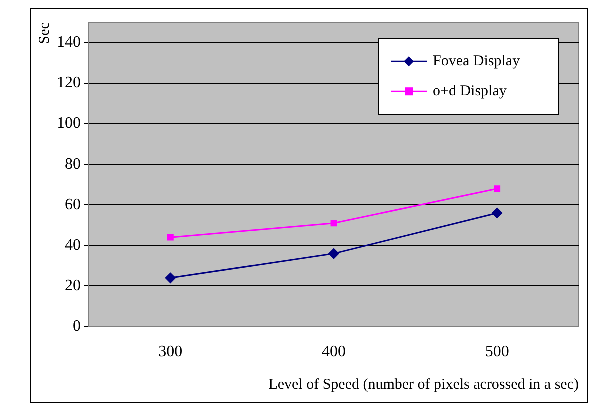 The width and height of the screenshot is (593, 405). I want to click on y-tick-label: 100, so click(69, 123).